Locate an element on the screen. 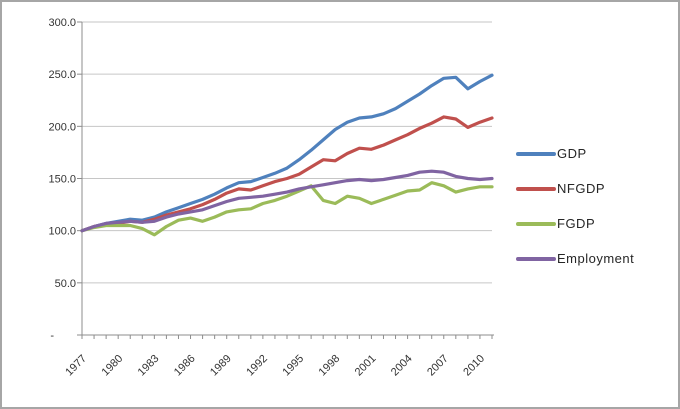 The width and height of the screenshot is (680, 409). x-tick-label-1992: 1992 is located at coordinates (257, 366).